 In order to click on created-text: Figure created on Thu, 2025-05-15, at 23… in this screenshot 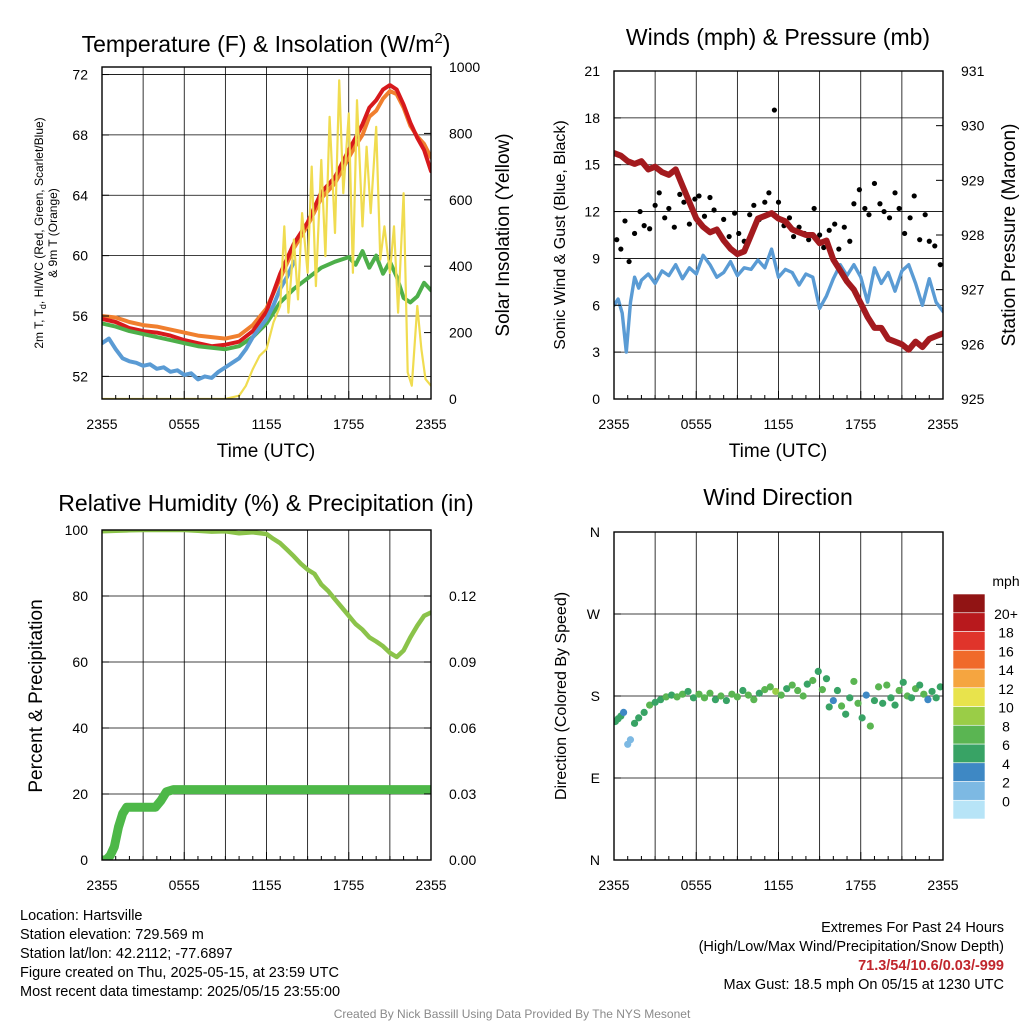, I will do `click(179, 973)`.